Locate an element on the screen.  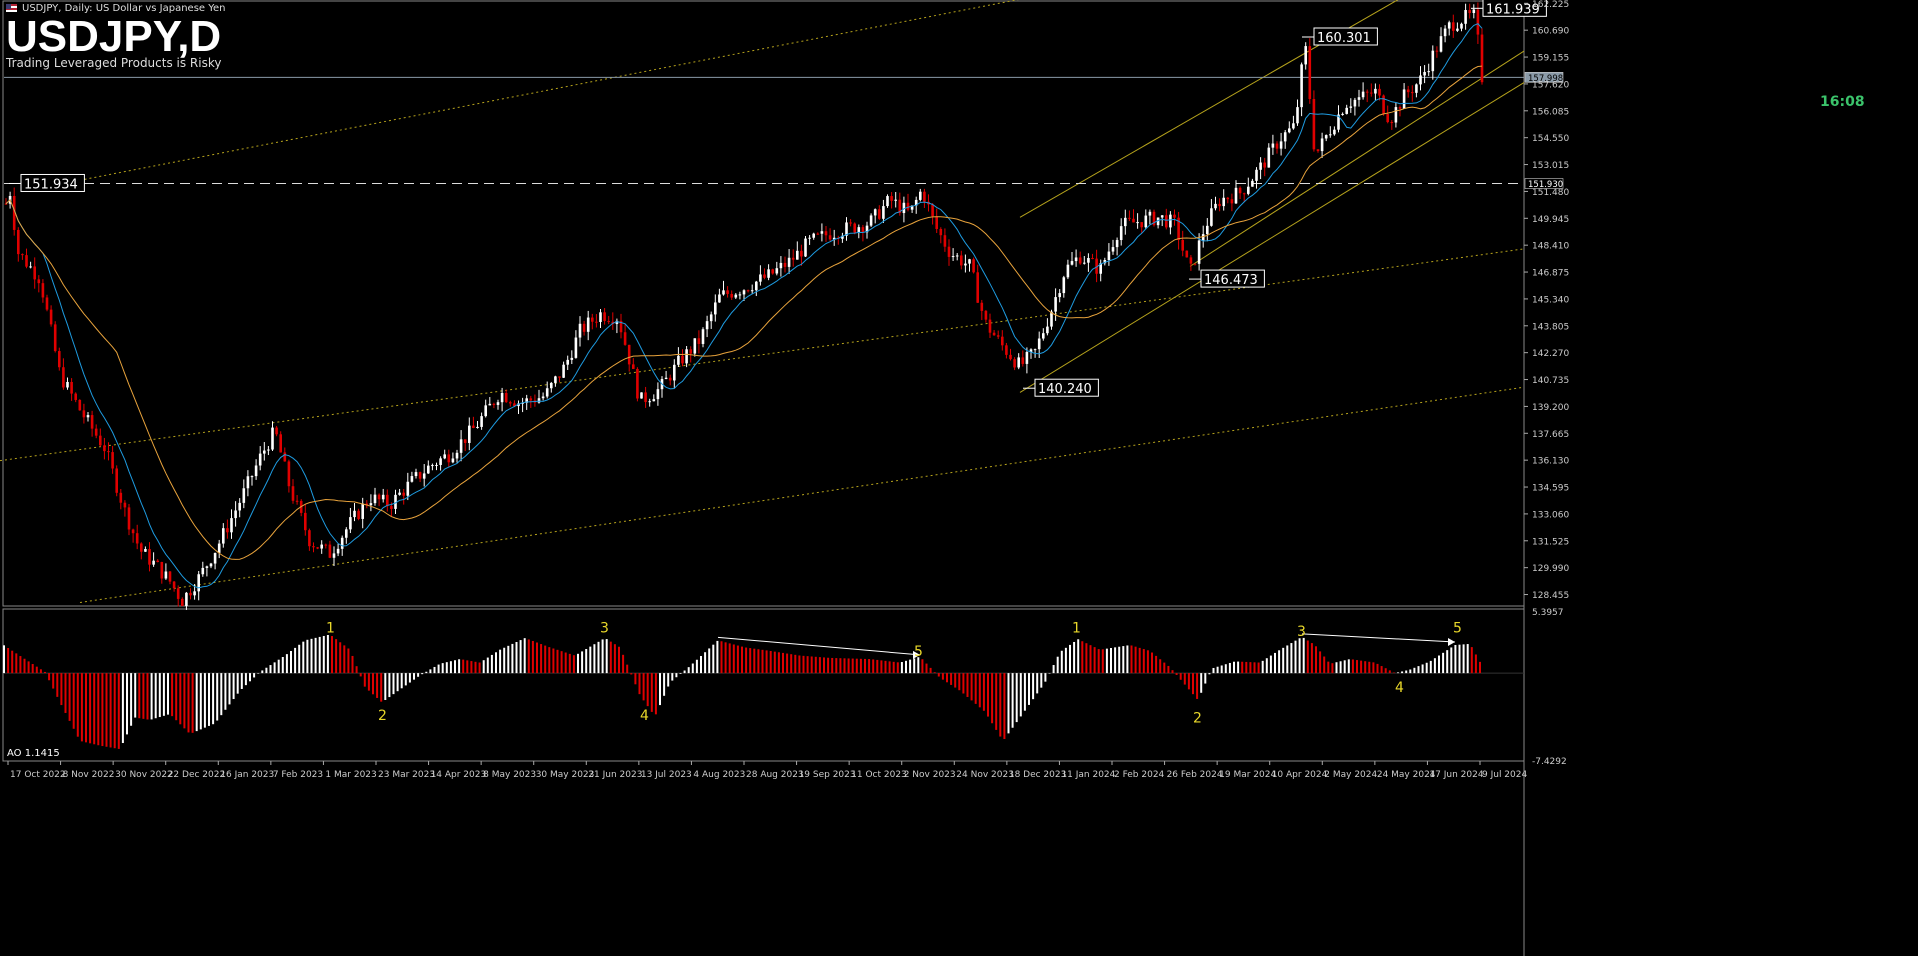
wave-label: 5 is located at coordinates (1457, 628).